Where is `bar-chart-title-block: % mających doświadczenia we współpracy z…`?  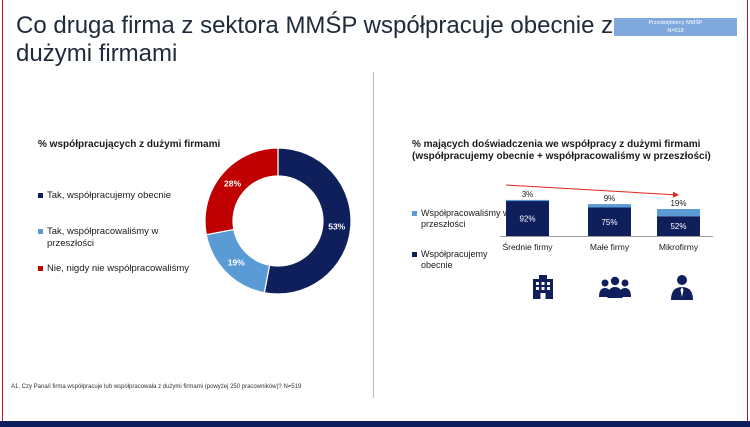
bar-chart-title-block: % mających doświadczenia we współpracy z… is located at coordinates (572, 151).